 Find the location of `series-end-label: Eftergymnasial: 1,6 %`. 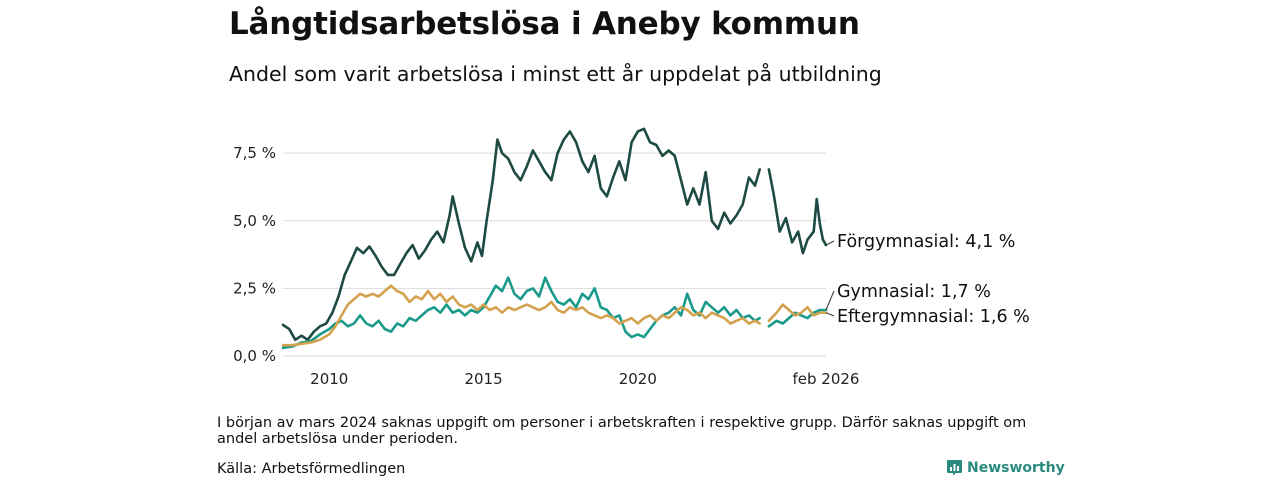

series-end-label: Eftergymnasial: 1,6 % is located at coordinates (933, 317).